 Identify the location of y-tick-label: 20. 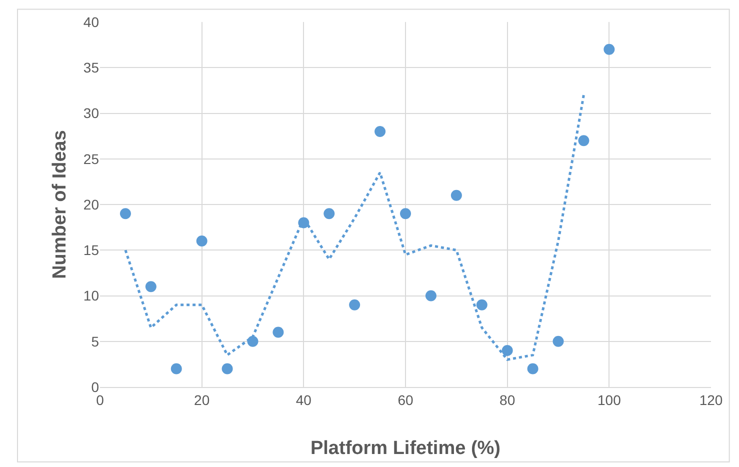
(91, 204).